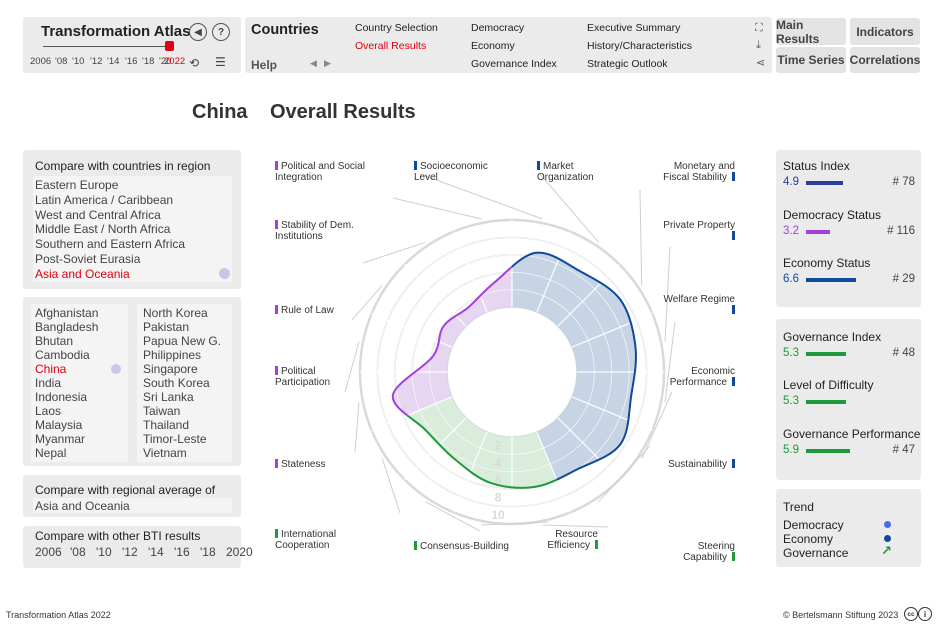 This screenshot has width=940, height=624. Describe the element at coordinates (162, 411) in the screenshot. I see `country-item: Taiwan` at that location.